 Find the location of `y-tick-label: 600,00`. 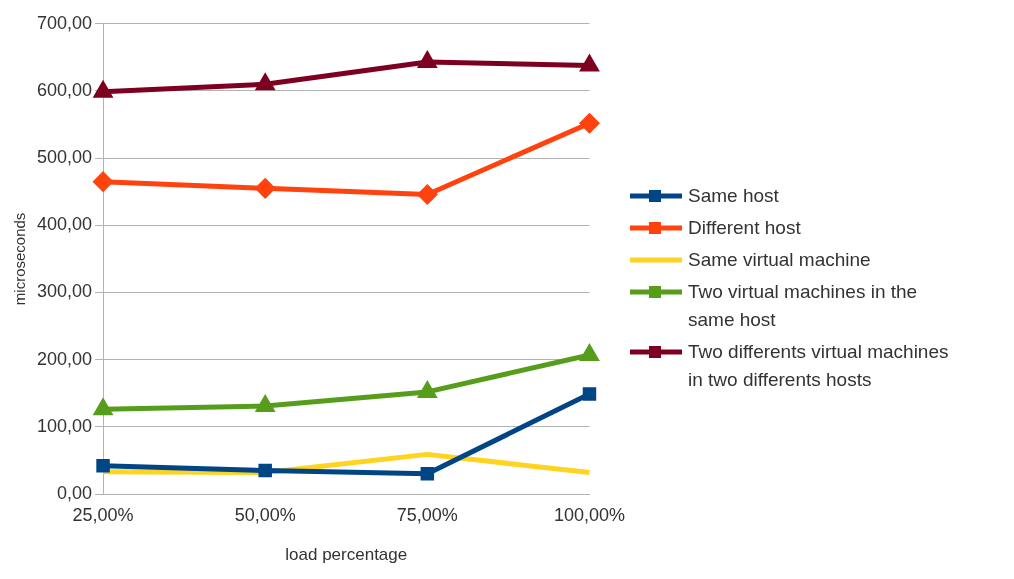

y-tick-label: 600,00 is located at coordinates (64, 89).